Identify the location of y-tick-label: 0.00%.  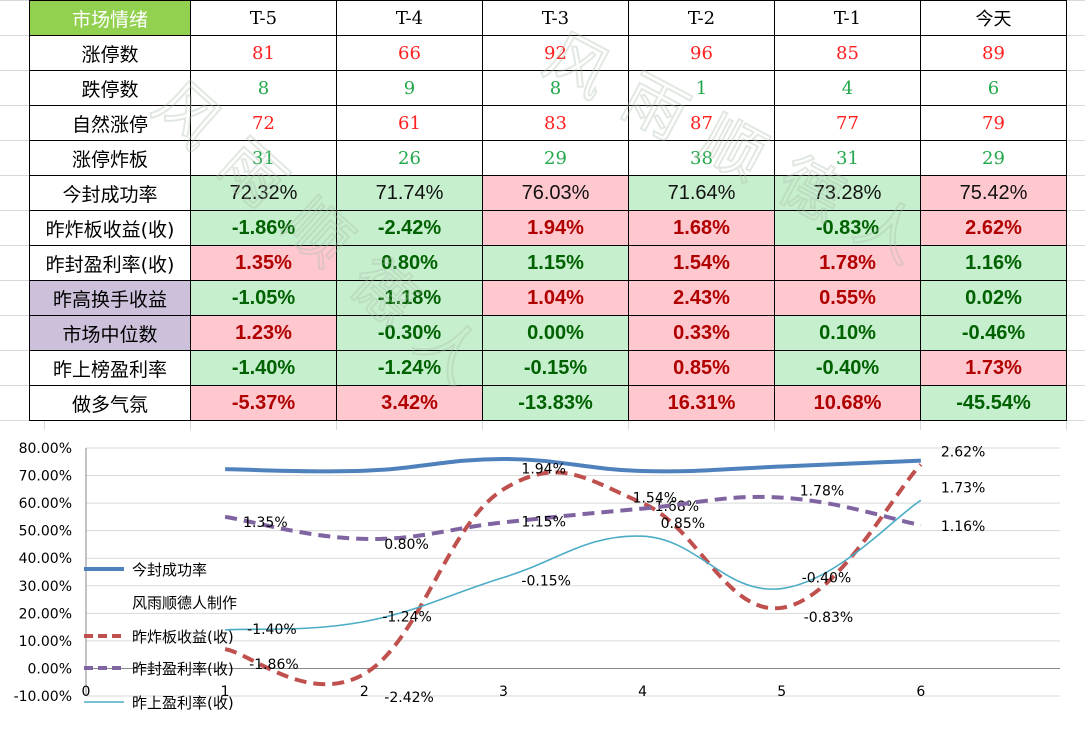
(50, 669).